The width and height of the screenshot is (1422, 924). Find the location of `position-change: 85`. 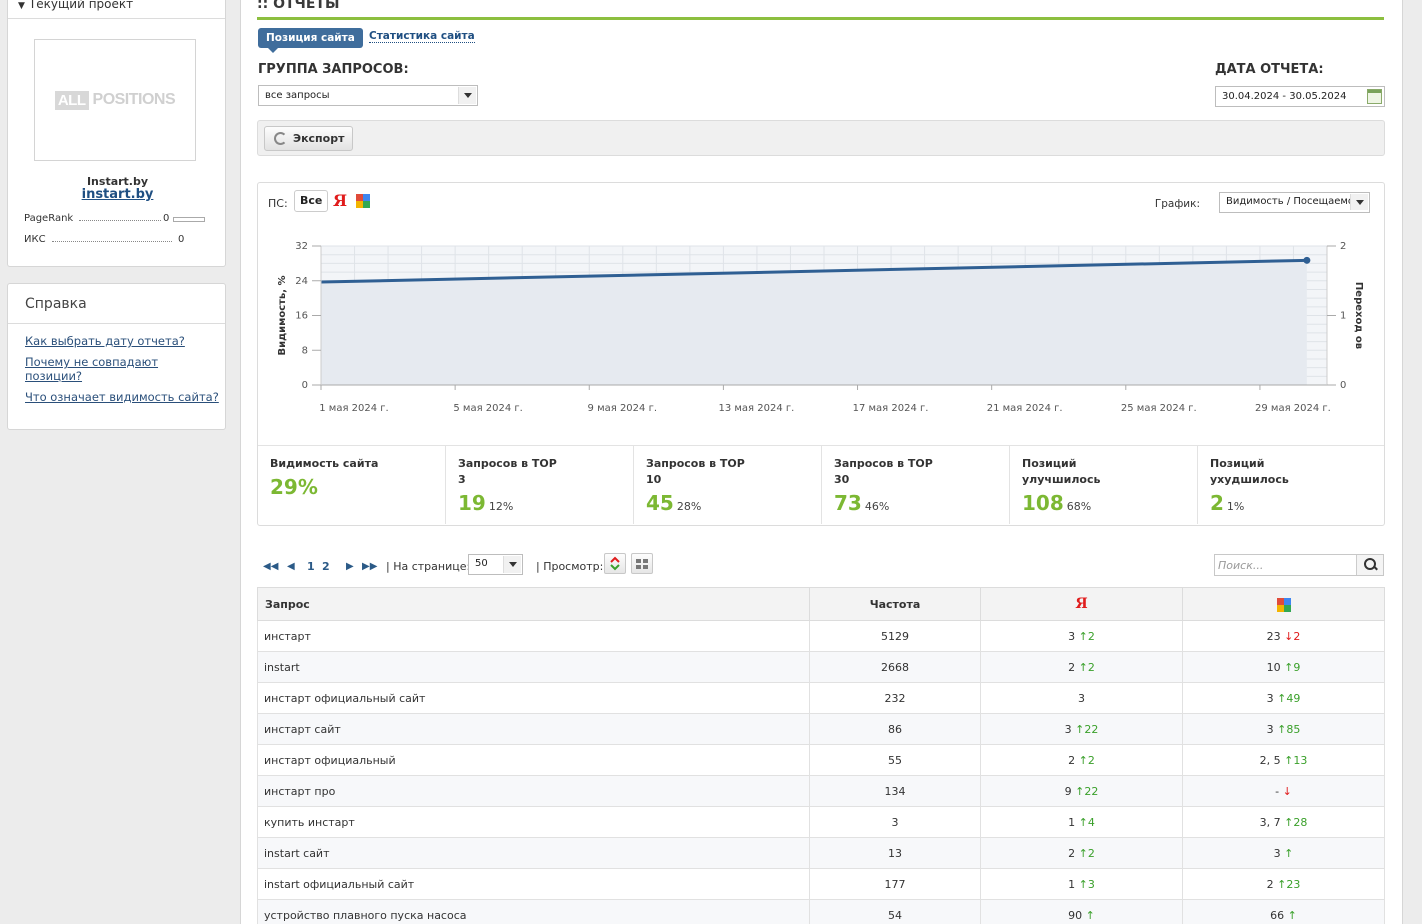

position-change: 85 is located at coordinates (1293, 729).